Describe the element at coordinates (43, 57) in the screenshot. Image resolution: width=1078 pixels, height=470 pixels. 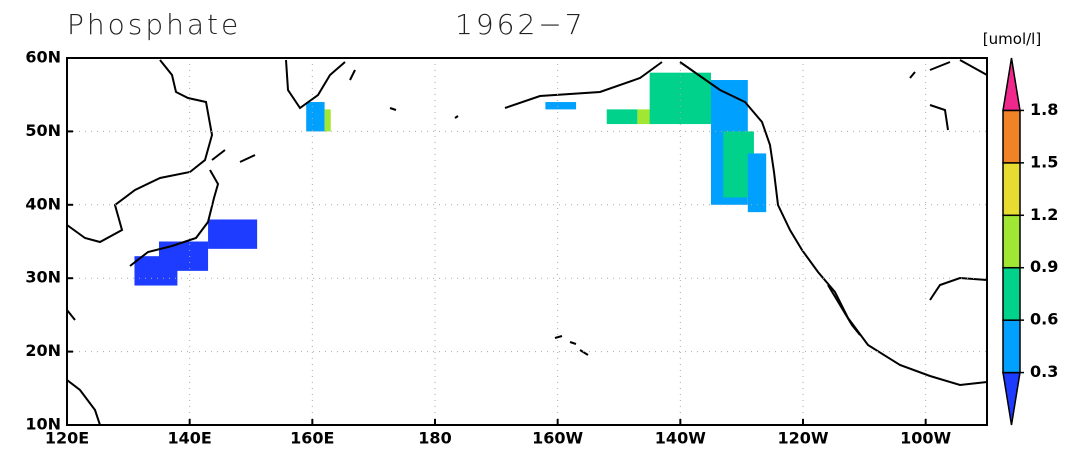
I see `y-tick-label: 60N` at that location.